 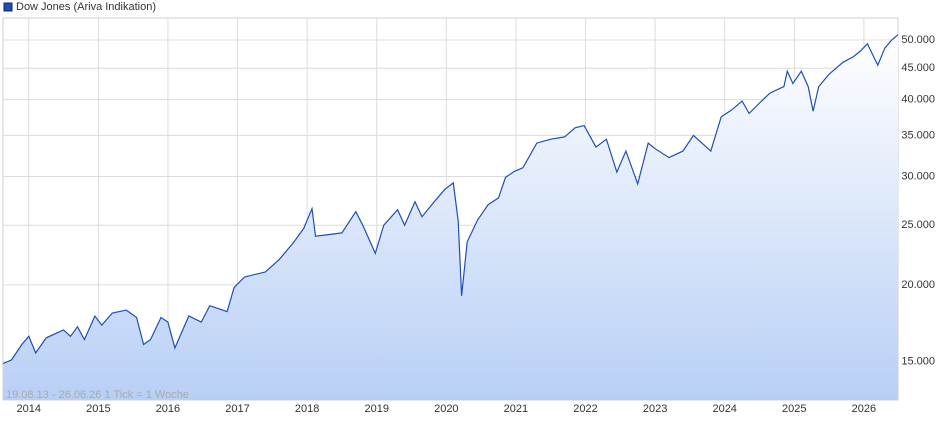 What do you see at coordinates (307, 409) in the screenshot?
I see `x-tick-label: 2018` at bounding box center [307, 409].